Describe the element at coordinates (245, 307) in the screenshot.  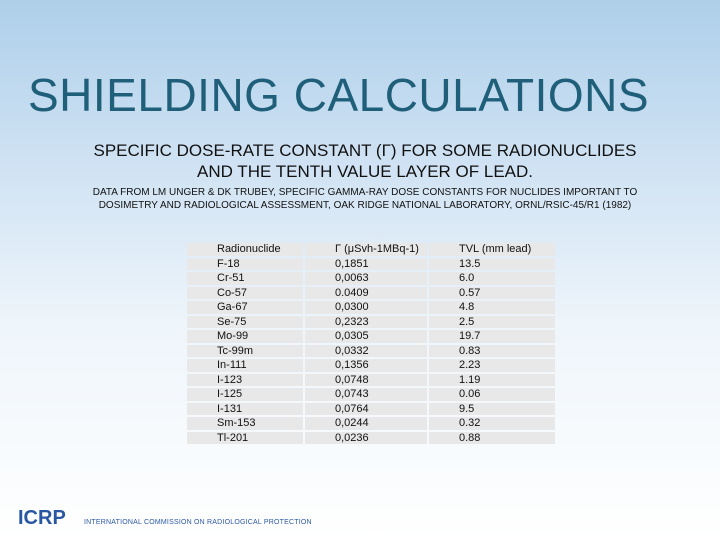
I see `cell-radionuclide: Ga-67` at that location.